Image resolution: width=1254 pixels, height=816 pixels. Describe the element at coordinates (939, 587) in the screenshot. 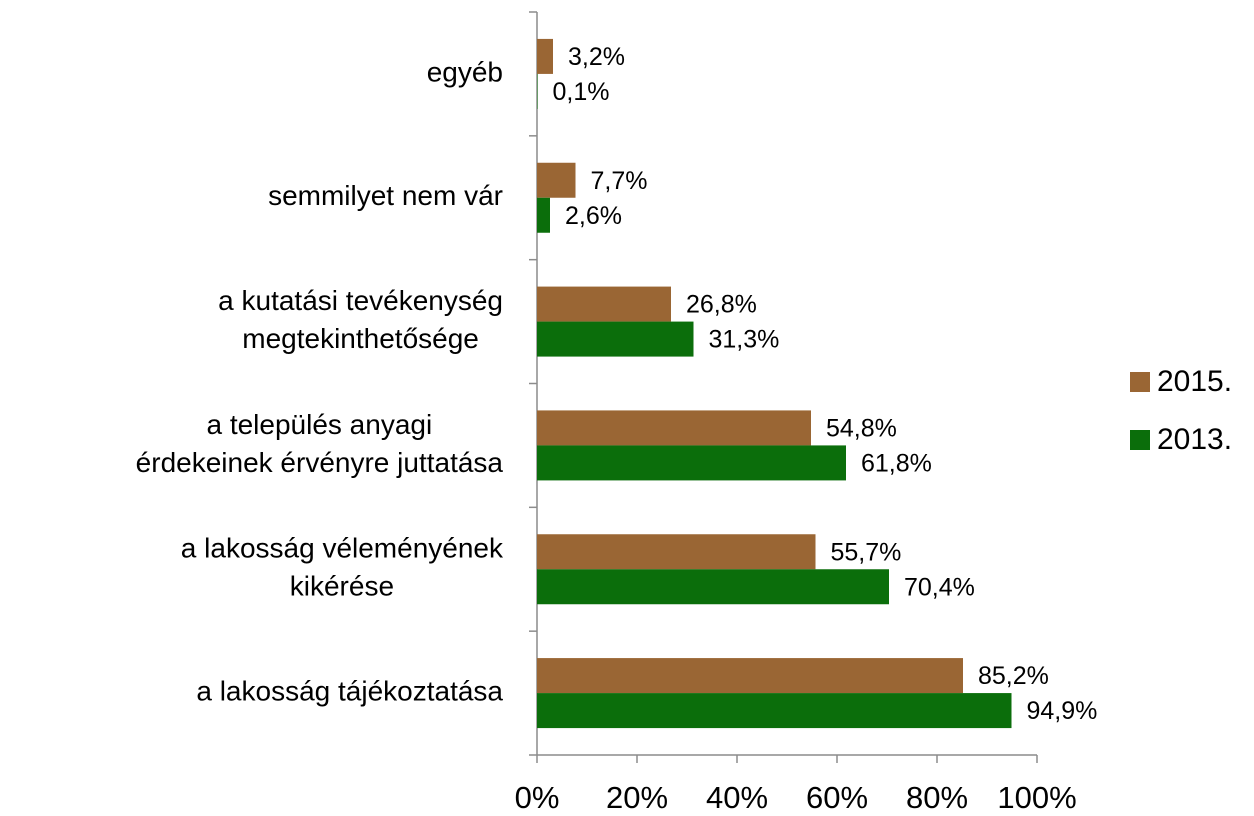

I see `value-label: 70,4%` at that location.